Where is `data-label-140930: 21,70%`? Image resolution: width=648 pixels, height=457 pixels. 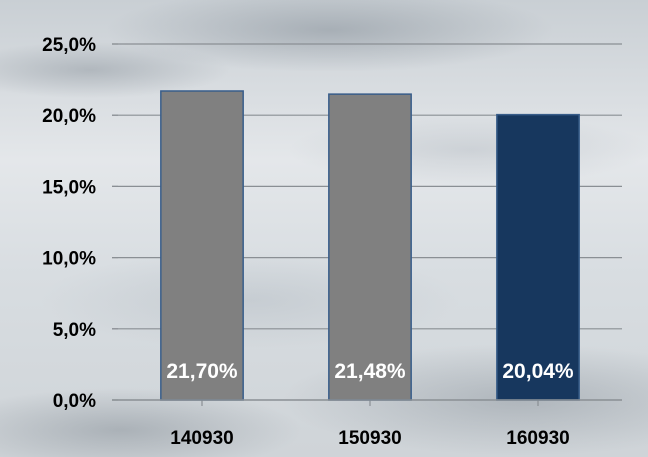
data-label-140930: 21,70% is located at coordinates (202, 371).